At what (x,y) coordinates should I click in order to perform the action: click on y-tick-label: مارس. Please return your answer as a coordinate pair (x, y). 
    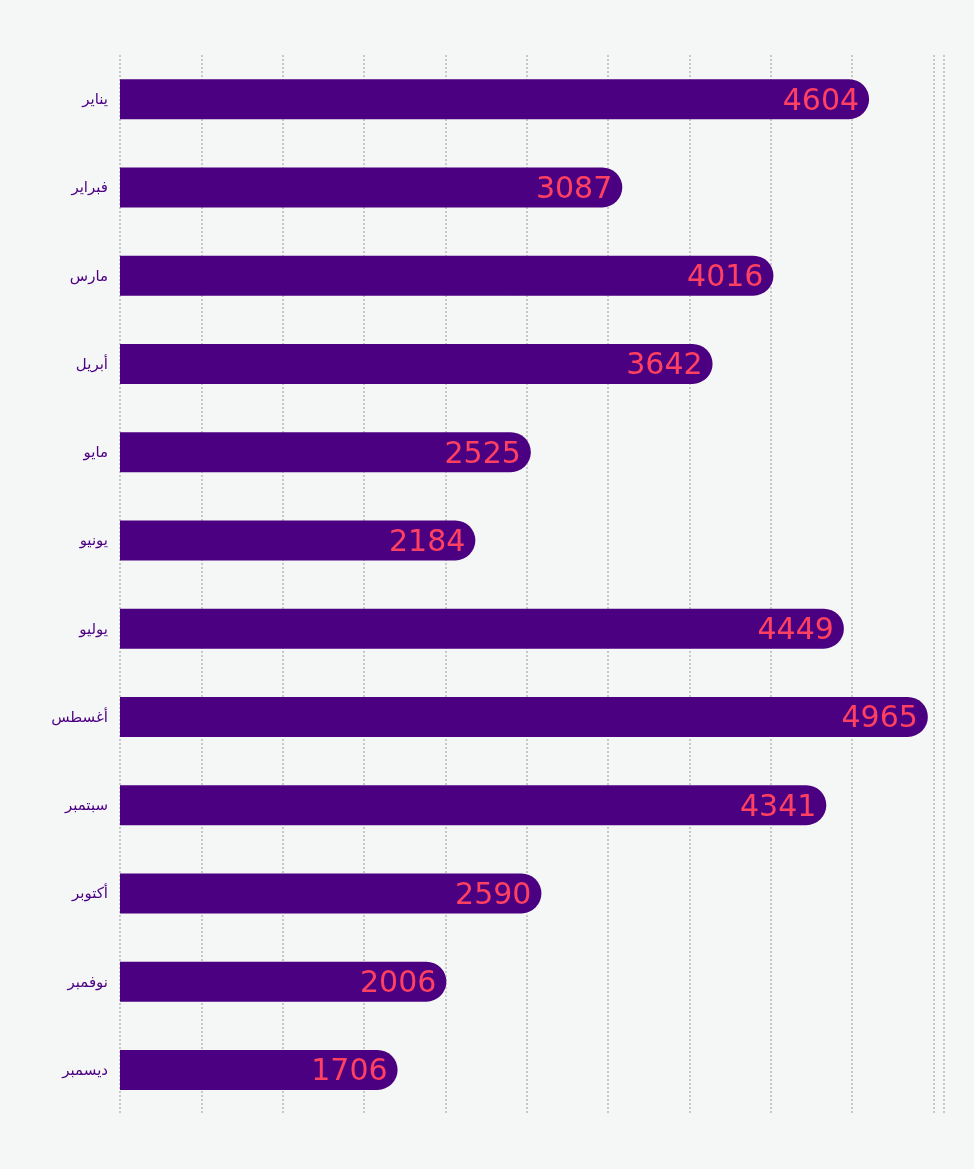
    Looking at the image, I should click on (88, 275).